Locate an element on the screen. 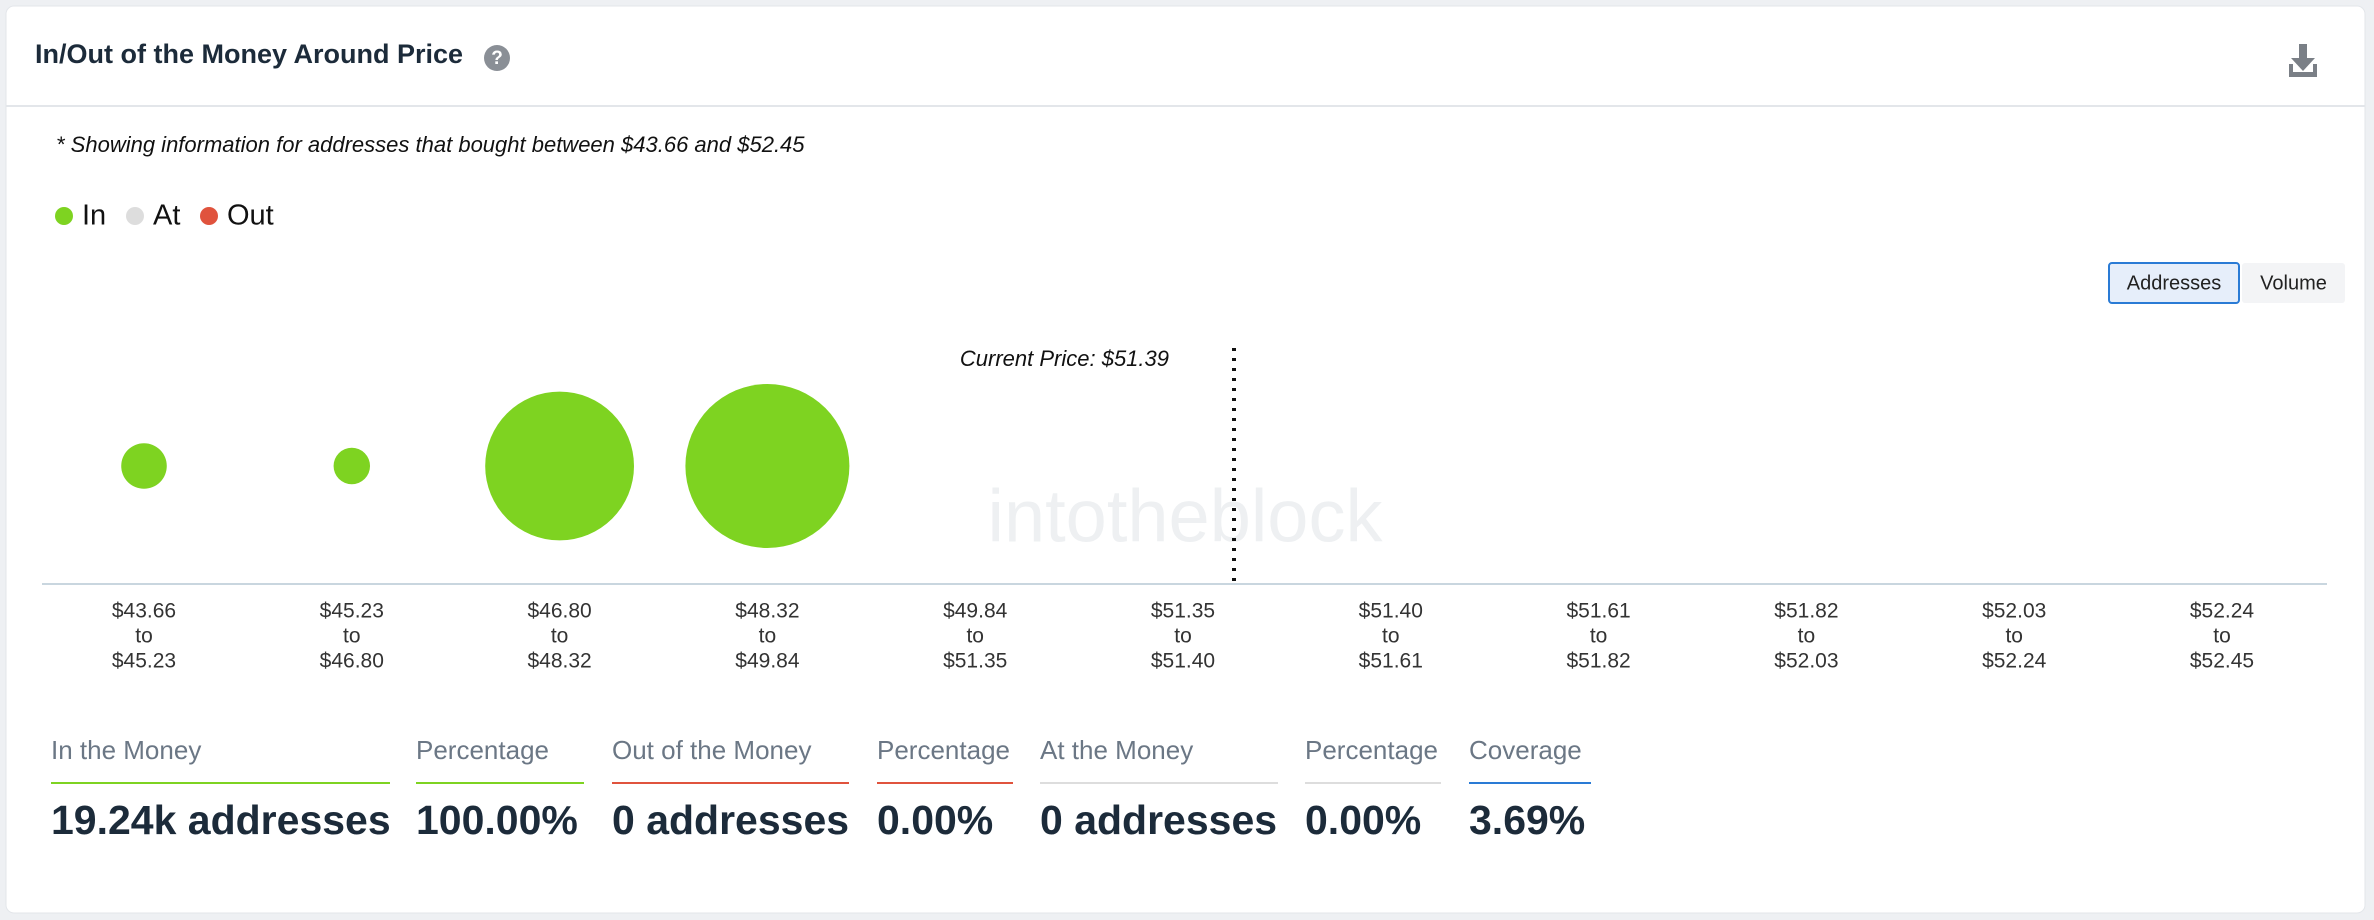 The width and height of the screenshot is (2374, 920). summary-value: 19.24k addresses is located at coordinates (221, 820).